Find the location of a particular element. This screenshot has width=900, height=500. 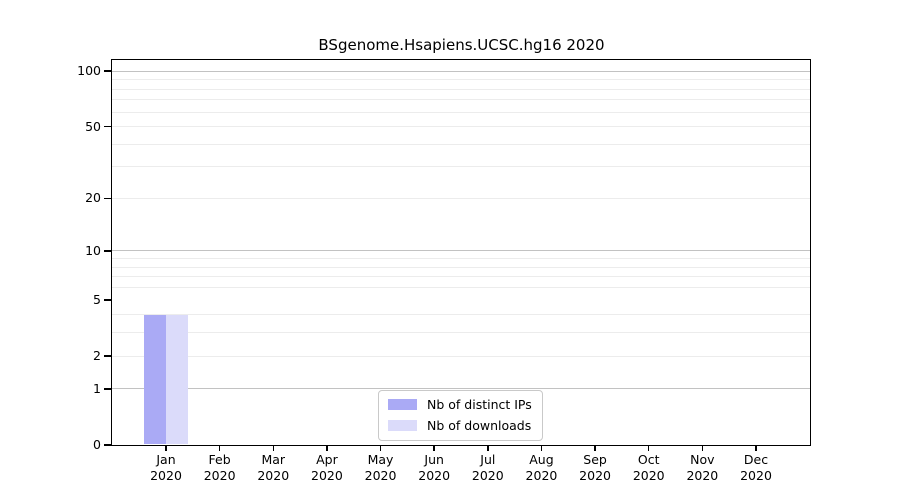

x-tick-label: Apr 2020 is located at coordinates (327, 468).